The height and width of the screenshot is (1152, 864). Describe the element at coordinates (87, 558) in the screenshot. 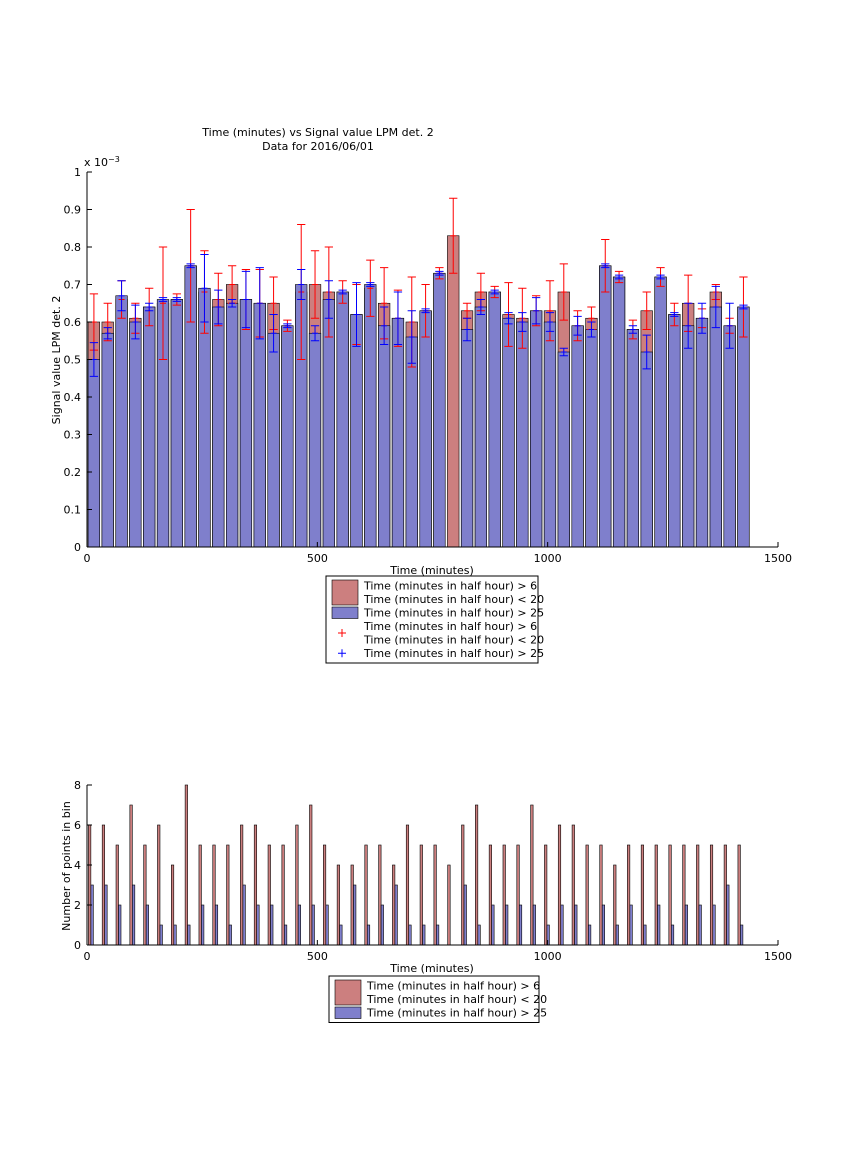

I see `chart1-x-tick-label: 0` at that location.